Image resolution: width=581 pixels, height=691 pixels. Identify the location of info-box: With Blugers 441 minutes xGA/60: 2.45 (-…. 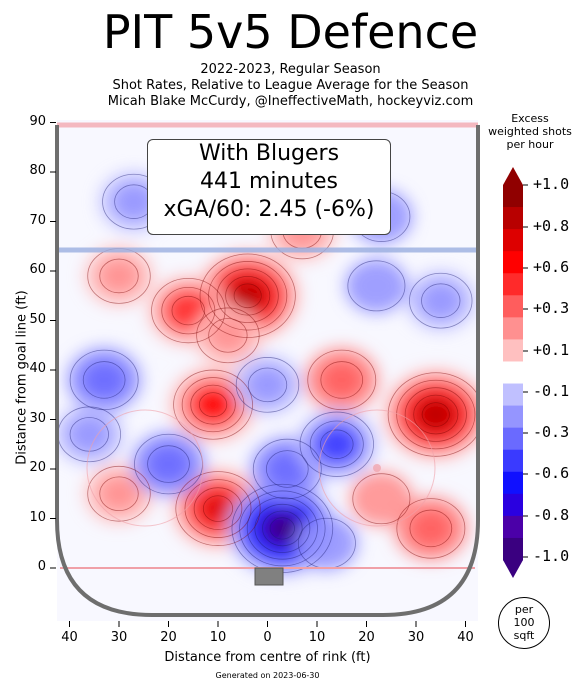
(269, 187).